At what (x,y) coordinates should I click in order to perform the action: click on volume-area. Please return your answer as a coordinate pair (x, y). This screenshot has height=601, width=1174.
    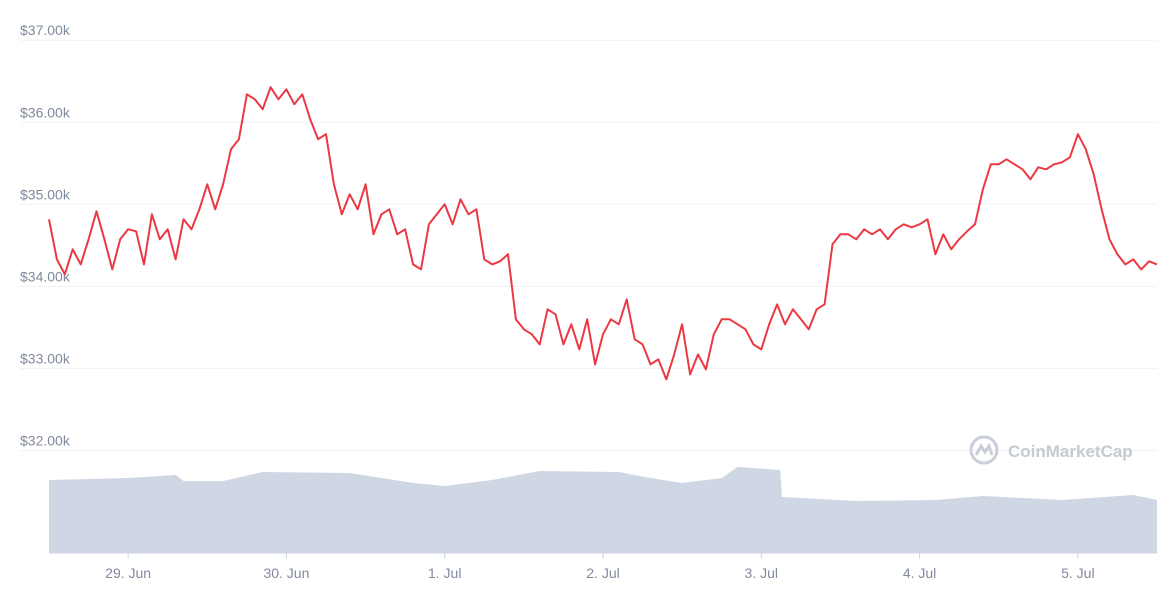
    Looking at the image, I should click on (603, 510).